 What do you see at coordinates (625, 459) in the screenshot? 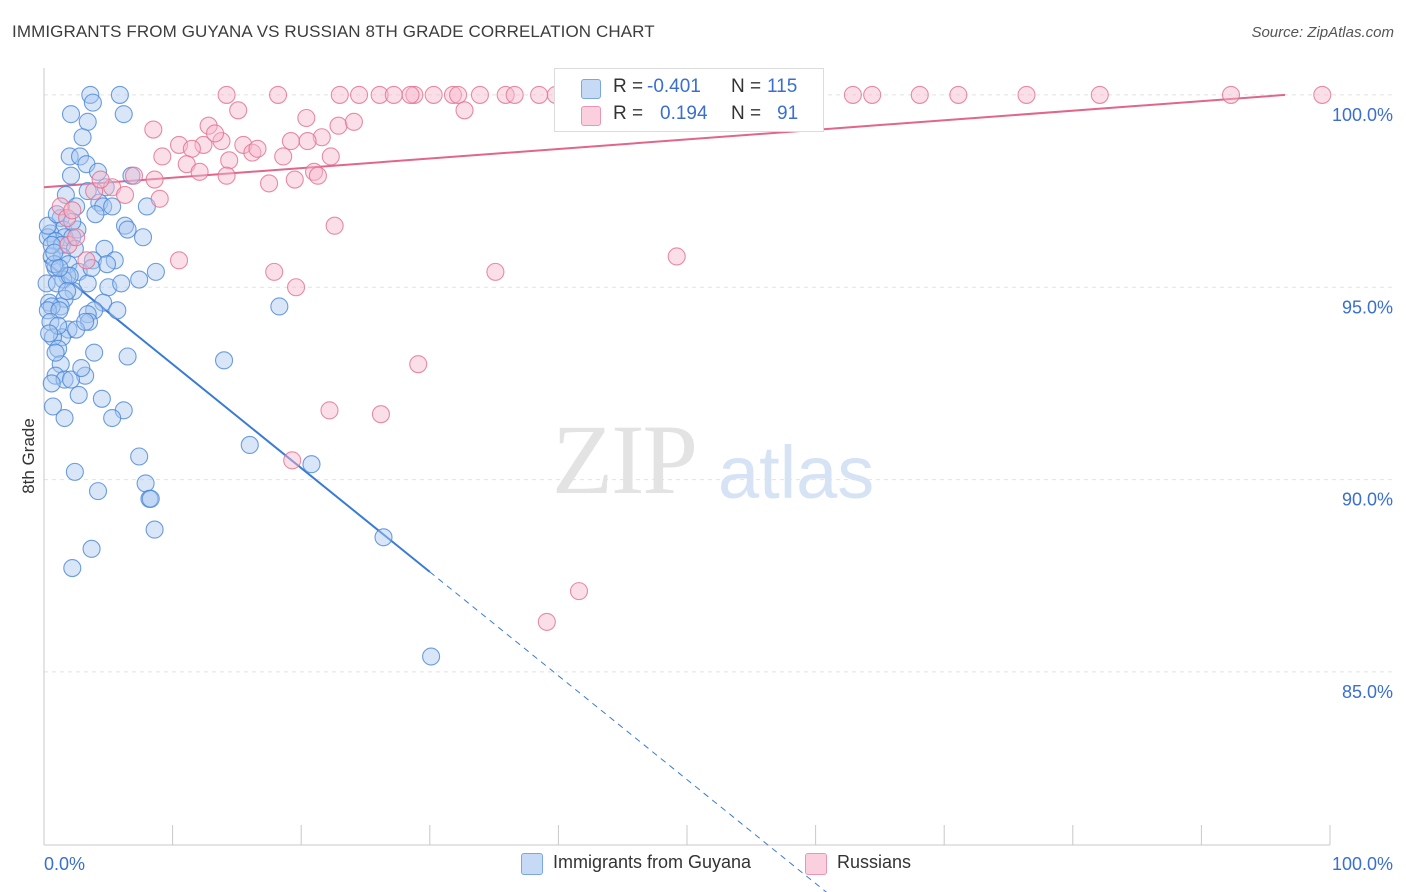
I see `watermark-zip: ZIP` at bounding box center [625, 459].